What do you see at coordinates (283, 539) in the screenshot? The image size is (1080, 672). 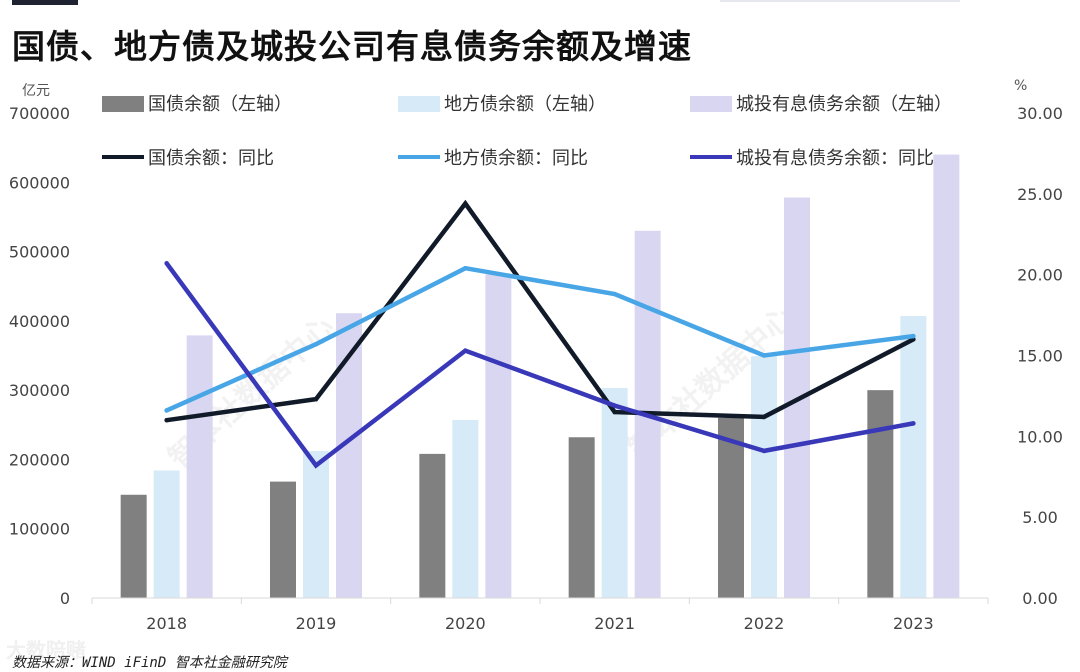 I see `bar-国债余额（左轴）-2019` at bounding box center [283, 539].